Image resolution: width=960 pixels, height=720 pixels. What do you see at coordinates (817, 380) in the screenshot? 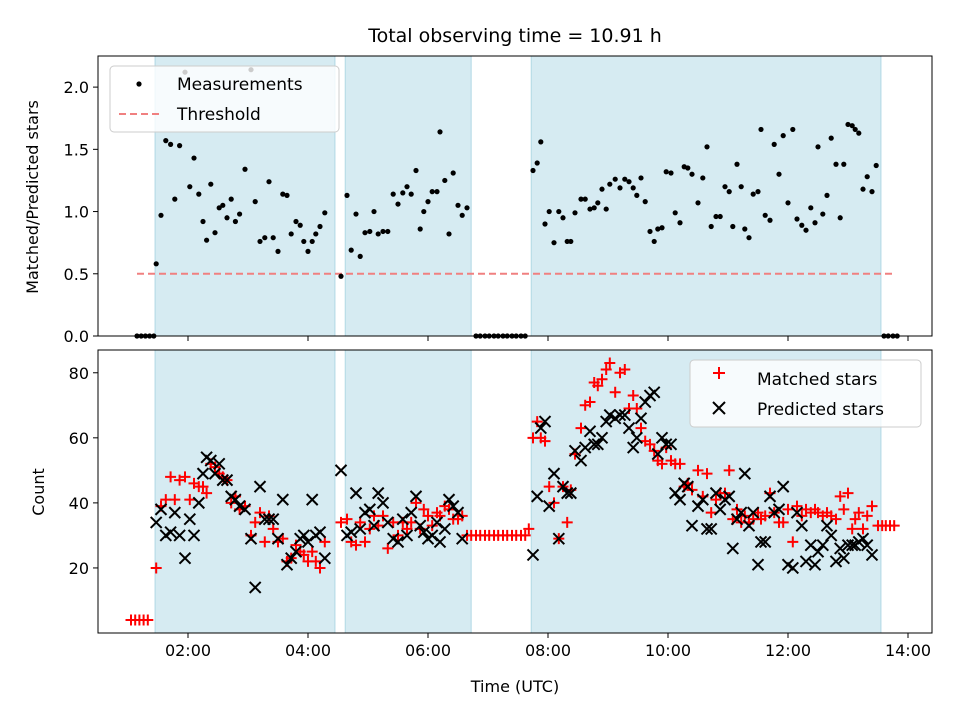
I see `legend-matched-label: Matched stars` at bounding box center [817, 380].